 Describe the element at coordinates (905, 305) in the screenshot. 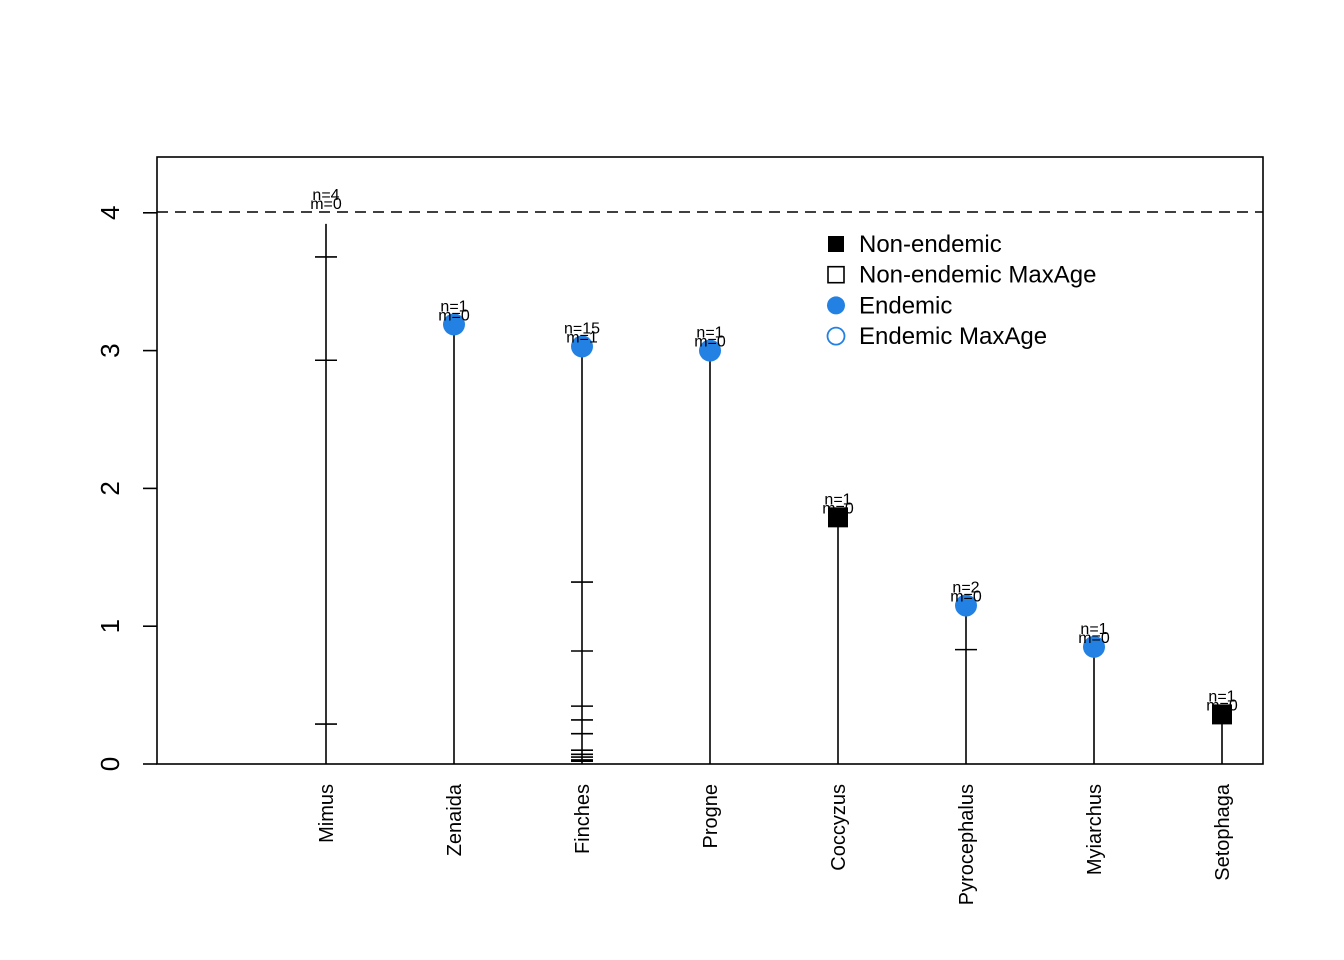

I see `legend-label: Endemic` at that location.